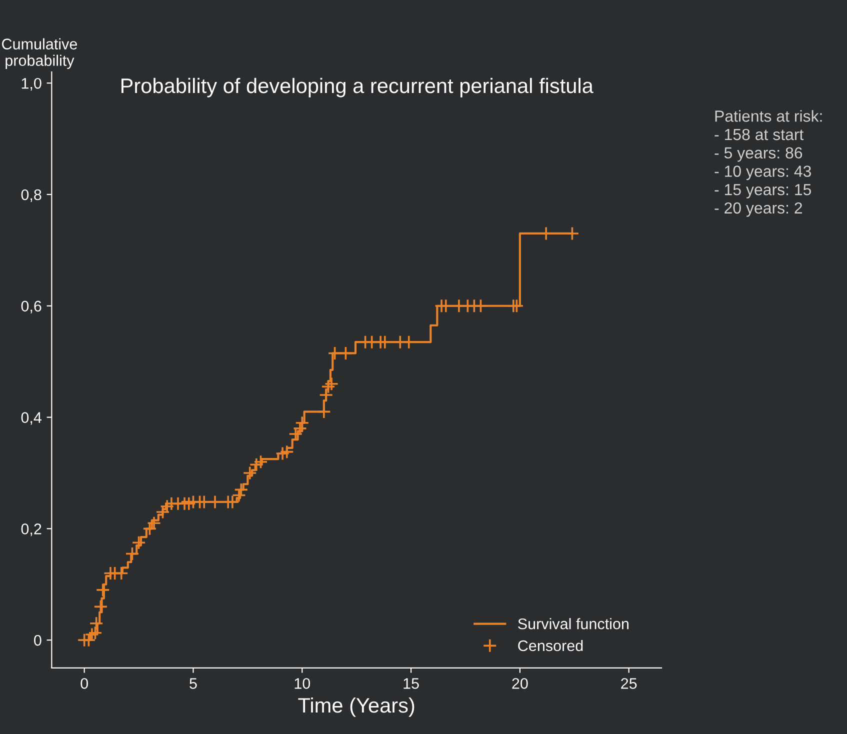 Image resolution: width=847 pixels, height=734 pixels. What do you see at coordinates (31, 530) in the screenshot?
I see `y-tick-label: 0,2` at bounding box center [31, 530].